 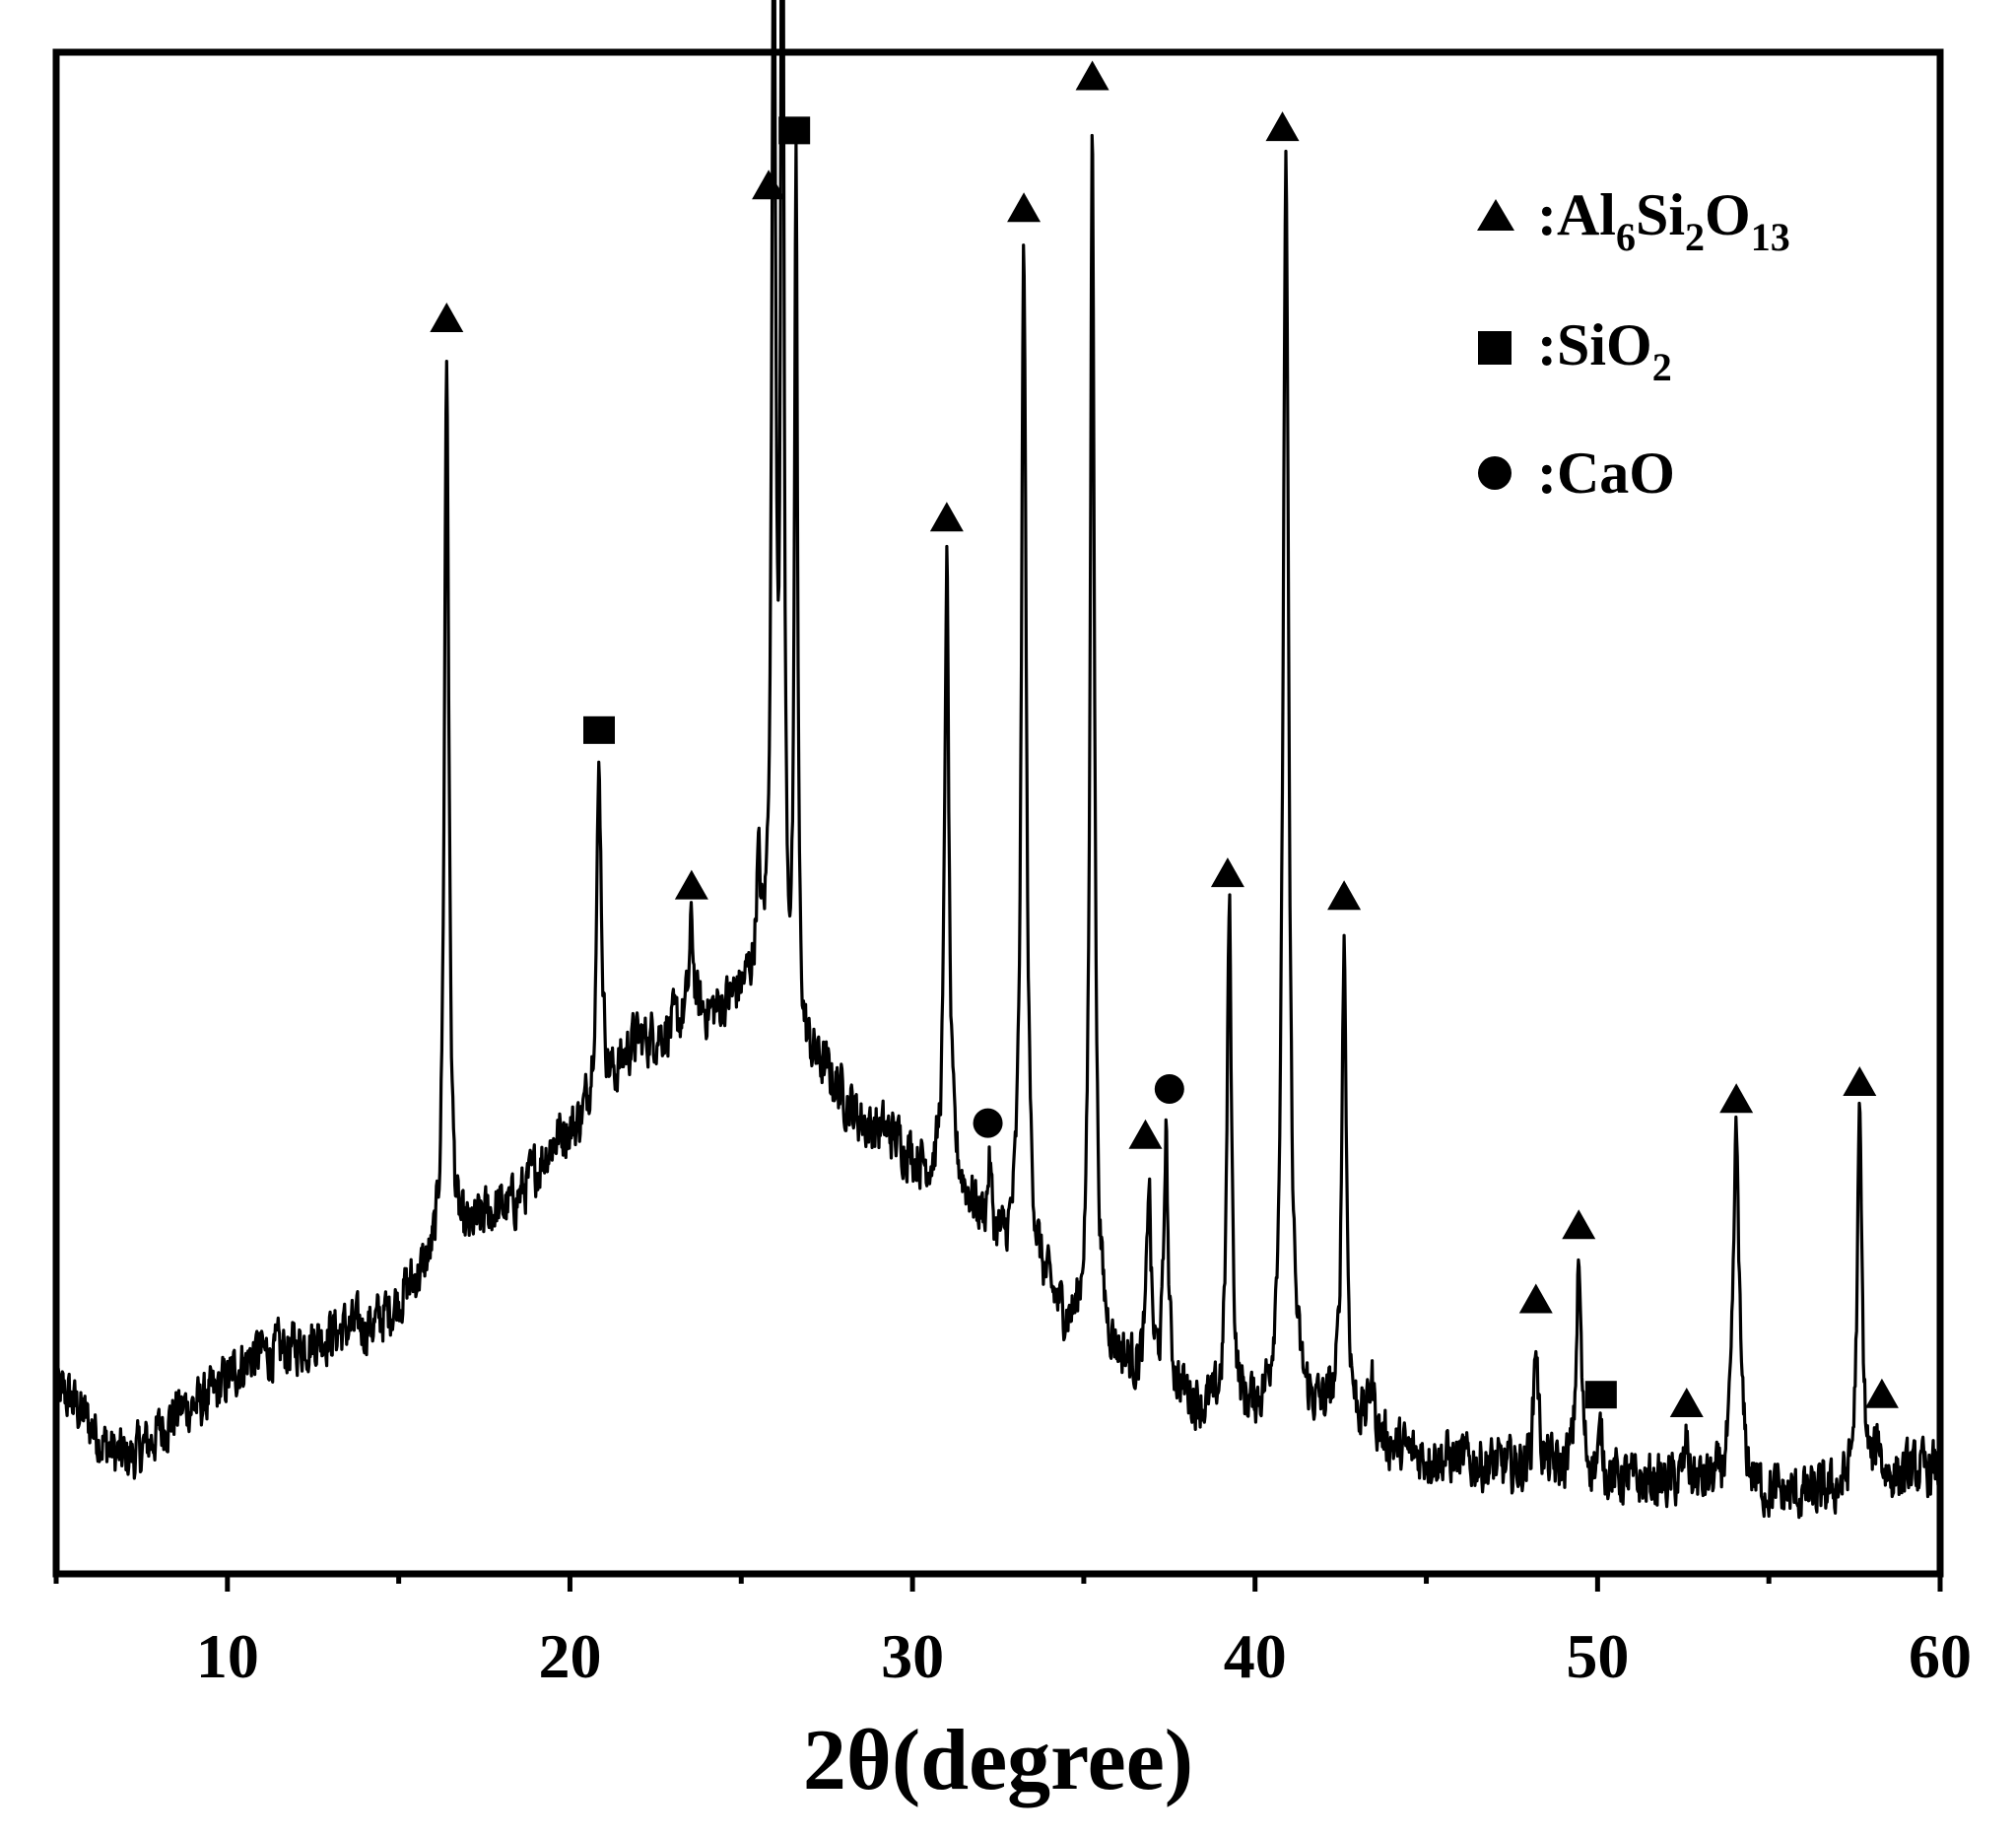 What do you see at coordinates (1495, 473) in the screenshot?
I see `legend-circle-marker` at bounding box center [1495, 473].